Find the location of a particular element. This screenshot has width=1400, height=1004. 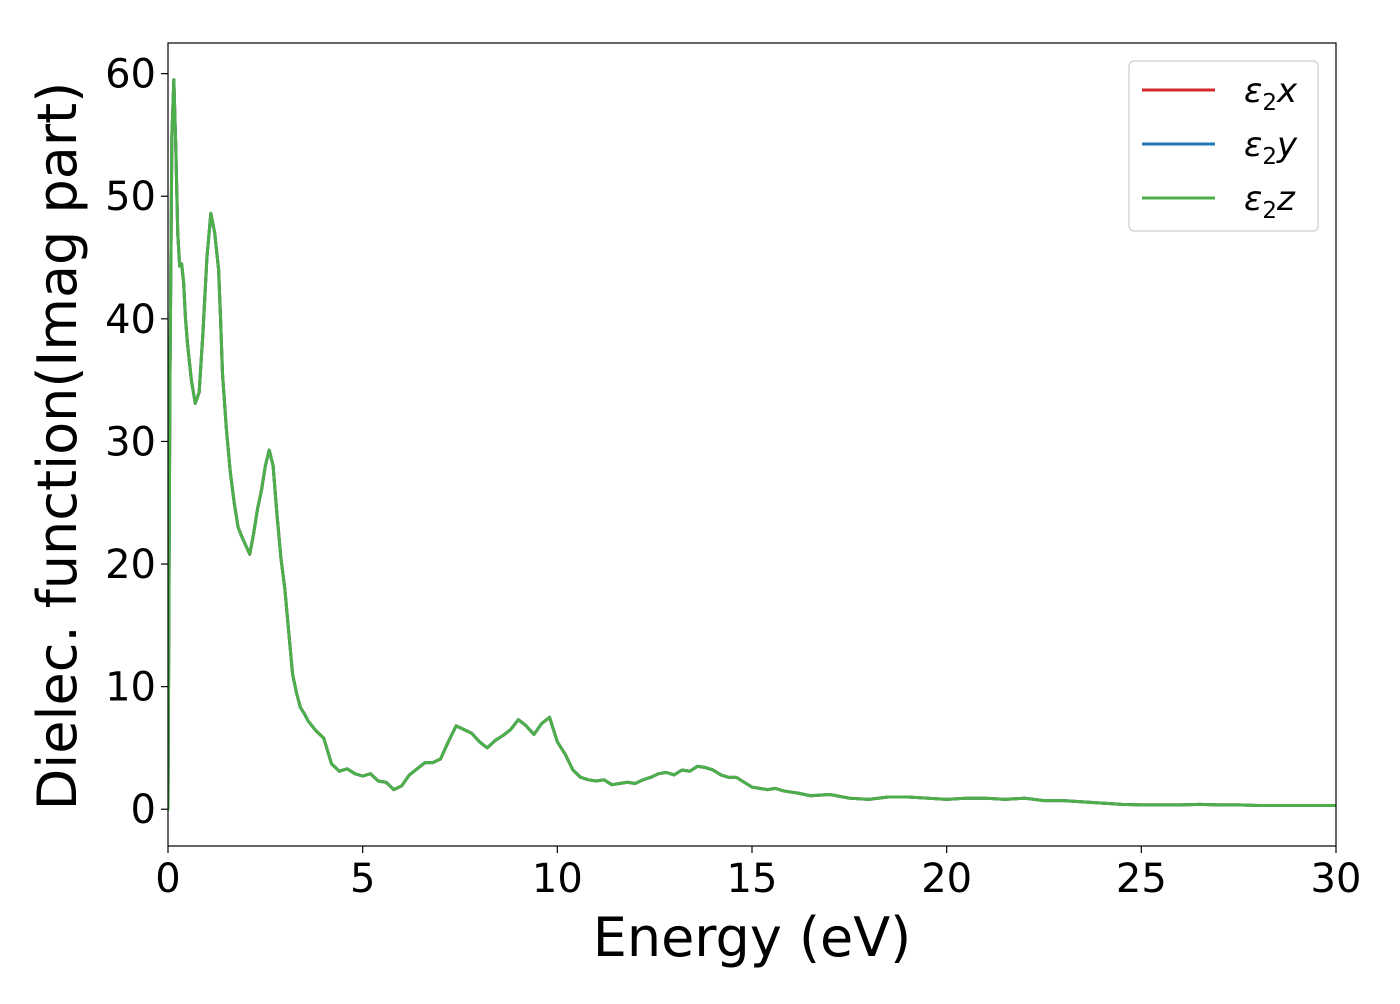

legend-box is located at coordinates (1223, 146).